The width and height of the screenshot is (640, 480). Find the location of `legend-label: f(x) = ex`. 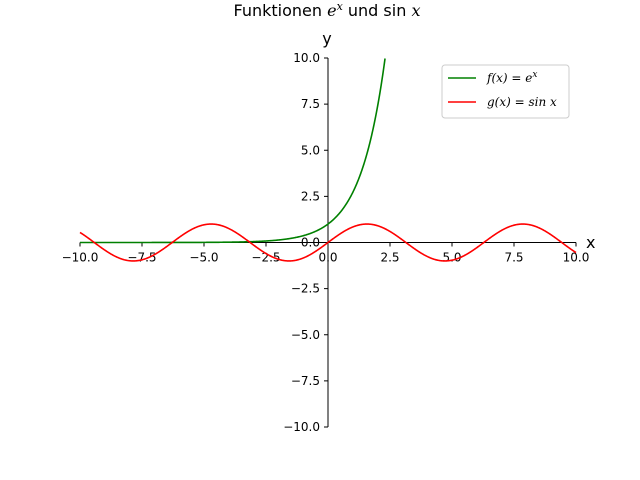

legend-label: f(x) = ex is located at coordinates (511, 77).